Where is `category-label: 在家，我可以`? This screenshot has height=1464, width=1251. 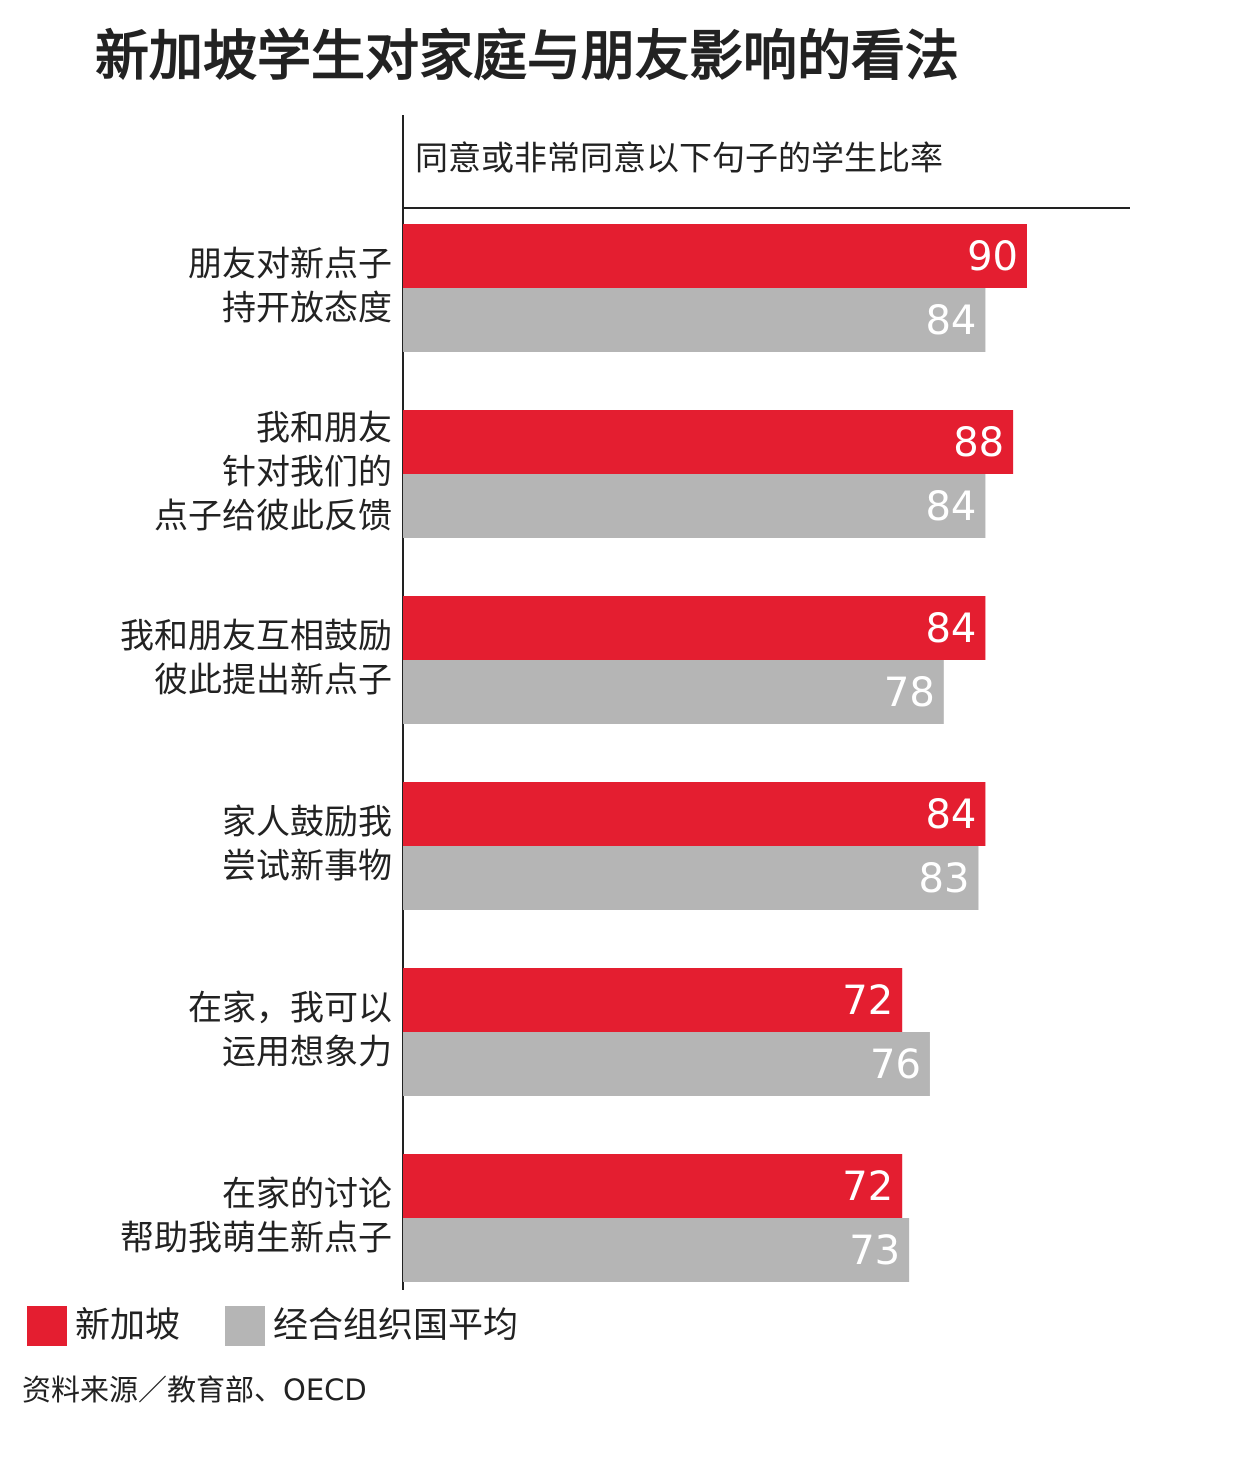 category-label: 在家，我可以 is located at coordinates (290, 1009).